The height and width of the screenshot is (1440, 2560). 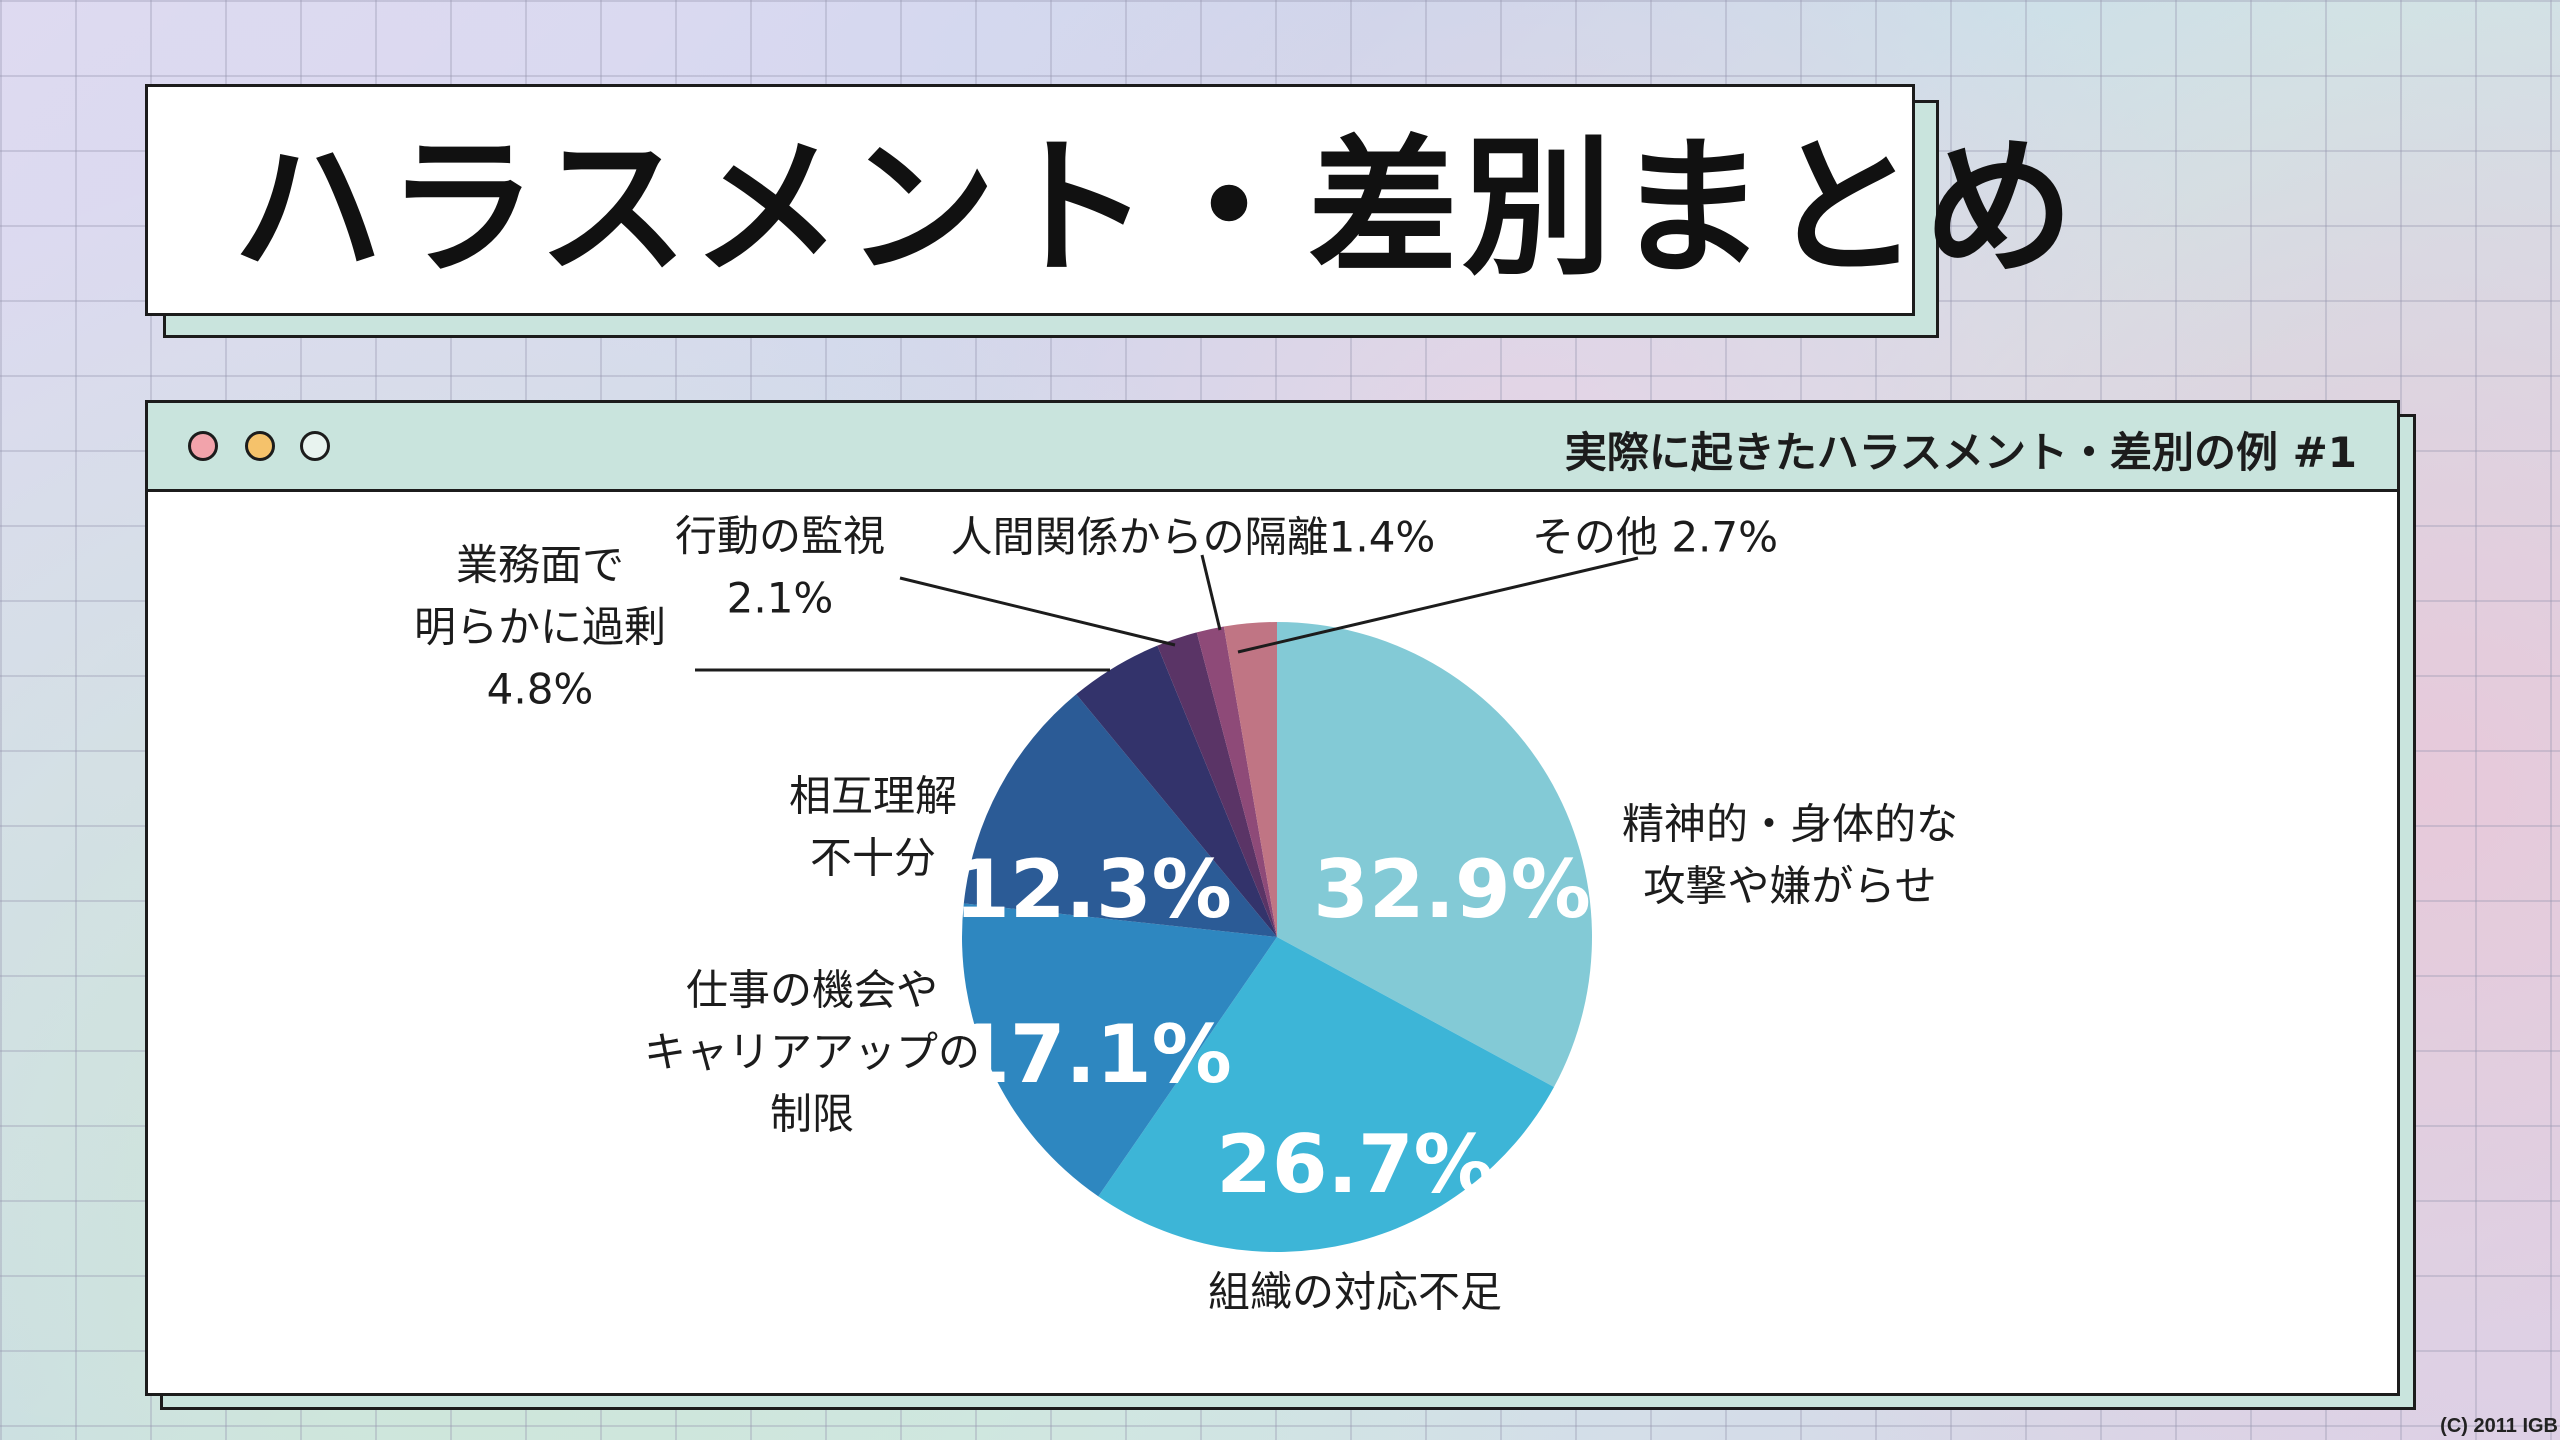 What do you see at coordinates (1355, 1292) in the screenshot?
I see `slice-label-1: 組織の対応不足` at bounding box center [1355, 1292].